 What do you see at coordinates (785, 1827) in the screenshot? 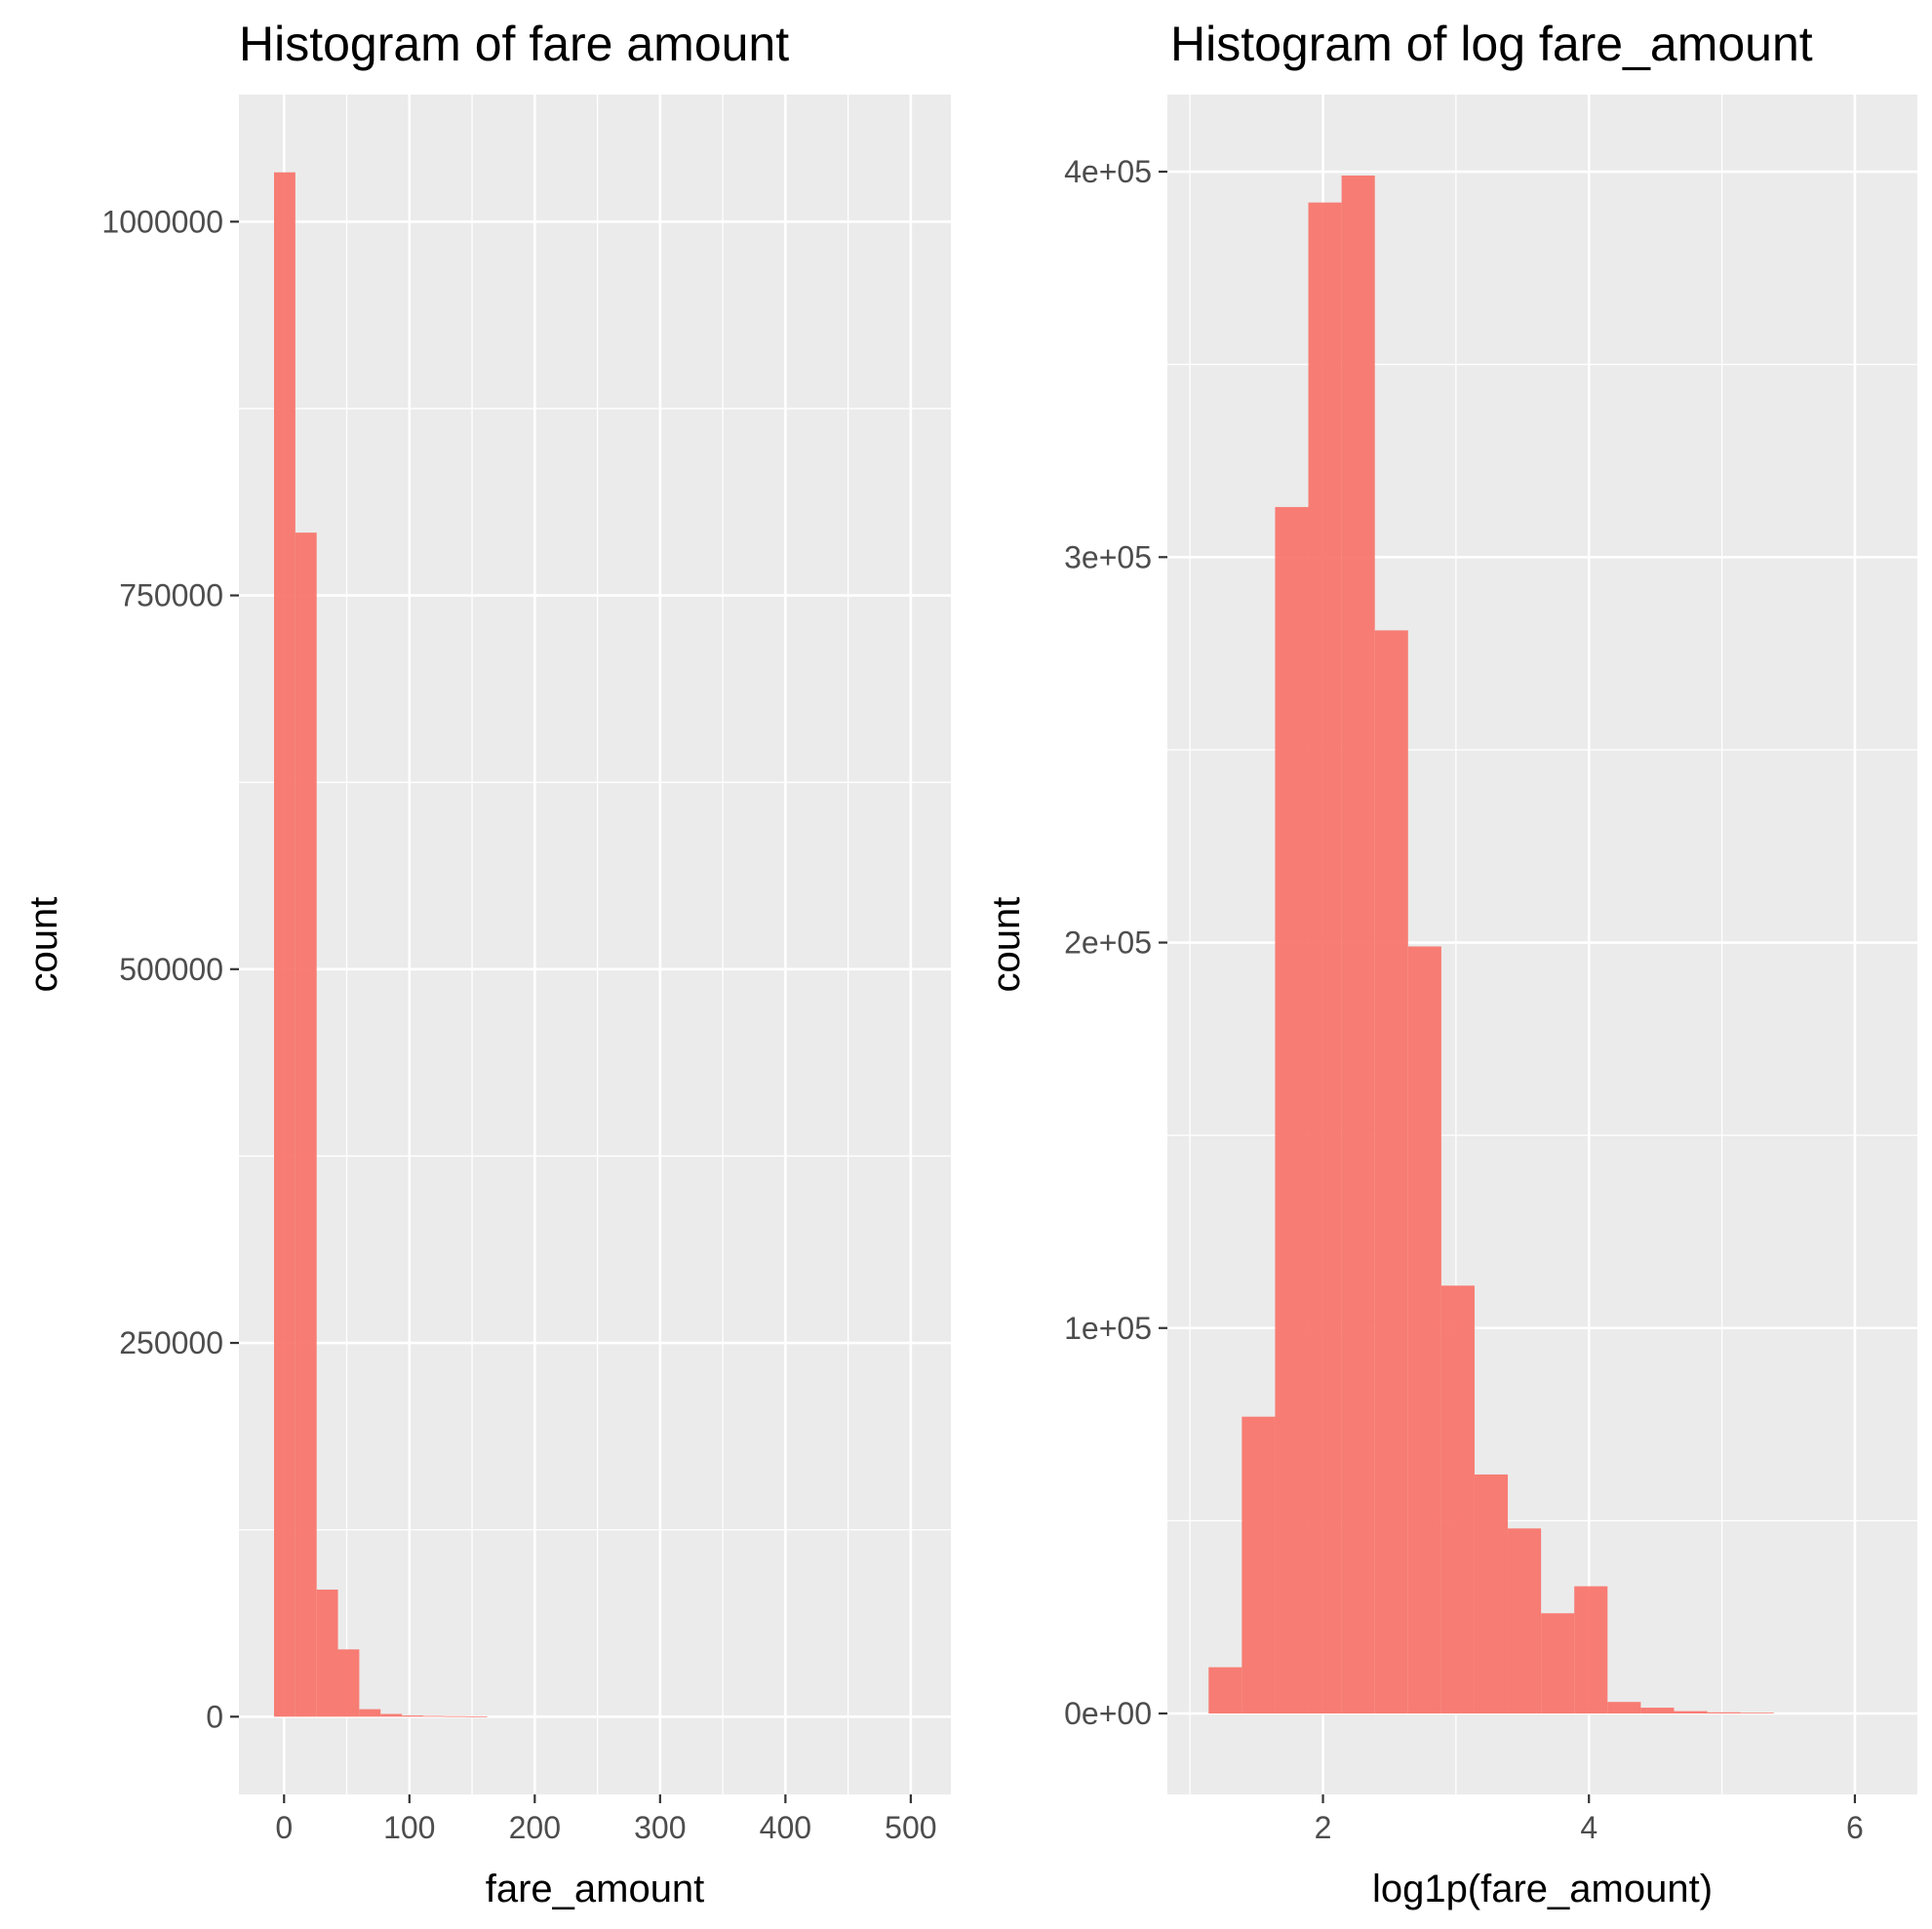
I see `x-tick-label: 400` at bounding box center [785, 1827].